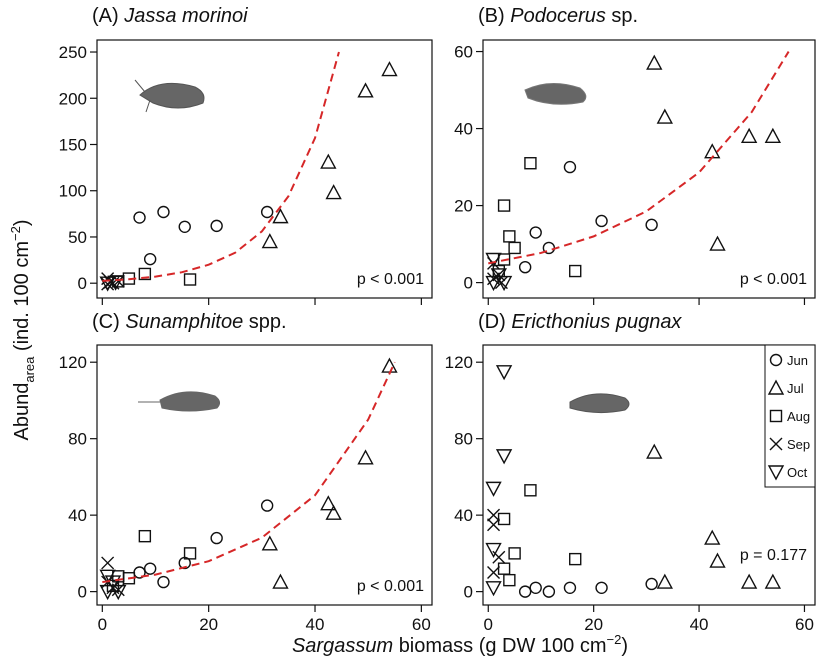 The width and height of the screenshot is (819, 670). What do you see at coordinates (797, 472) in the screenshot?
I see `legend-label: Oct` at bounding box center [797, 472].